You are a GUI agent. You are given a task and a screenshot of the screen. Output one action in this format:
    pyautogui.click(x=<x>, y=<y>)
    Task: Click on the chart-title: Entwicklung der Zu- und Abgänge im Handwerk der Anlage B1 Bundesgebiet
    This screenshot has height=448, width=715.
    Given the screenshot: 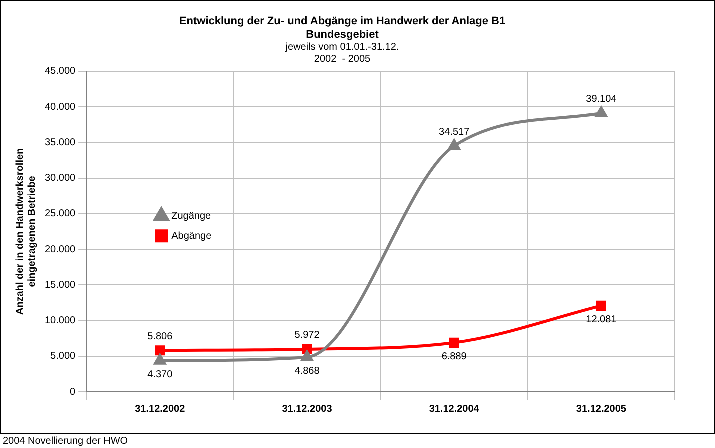 What is the action you would take?
    pyautogui.click(x=342, y=28)
    